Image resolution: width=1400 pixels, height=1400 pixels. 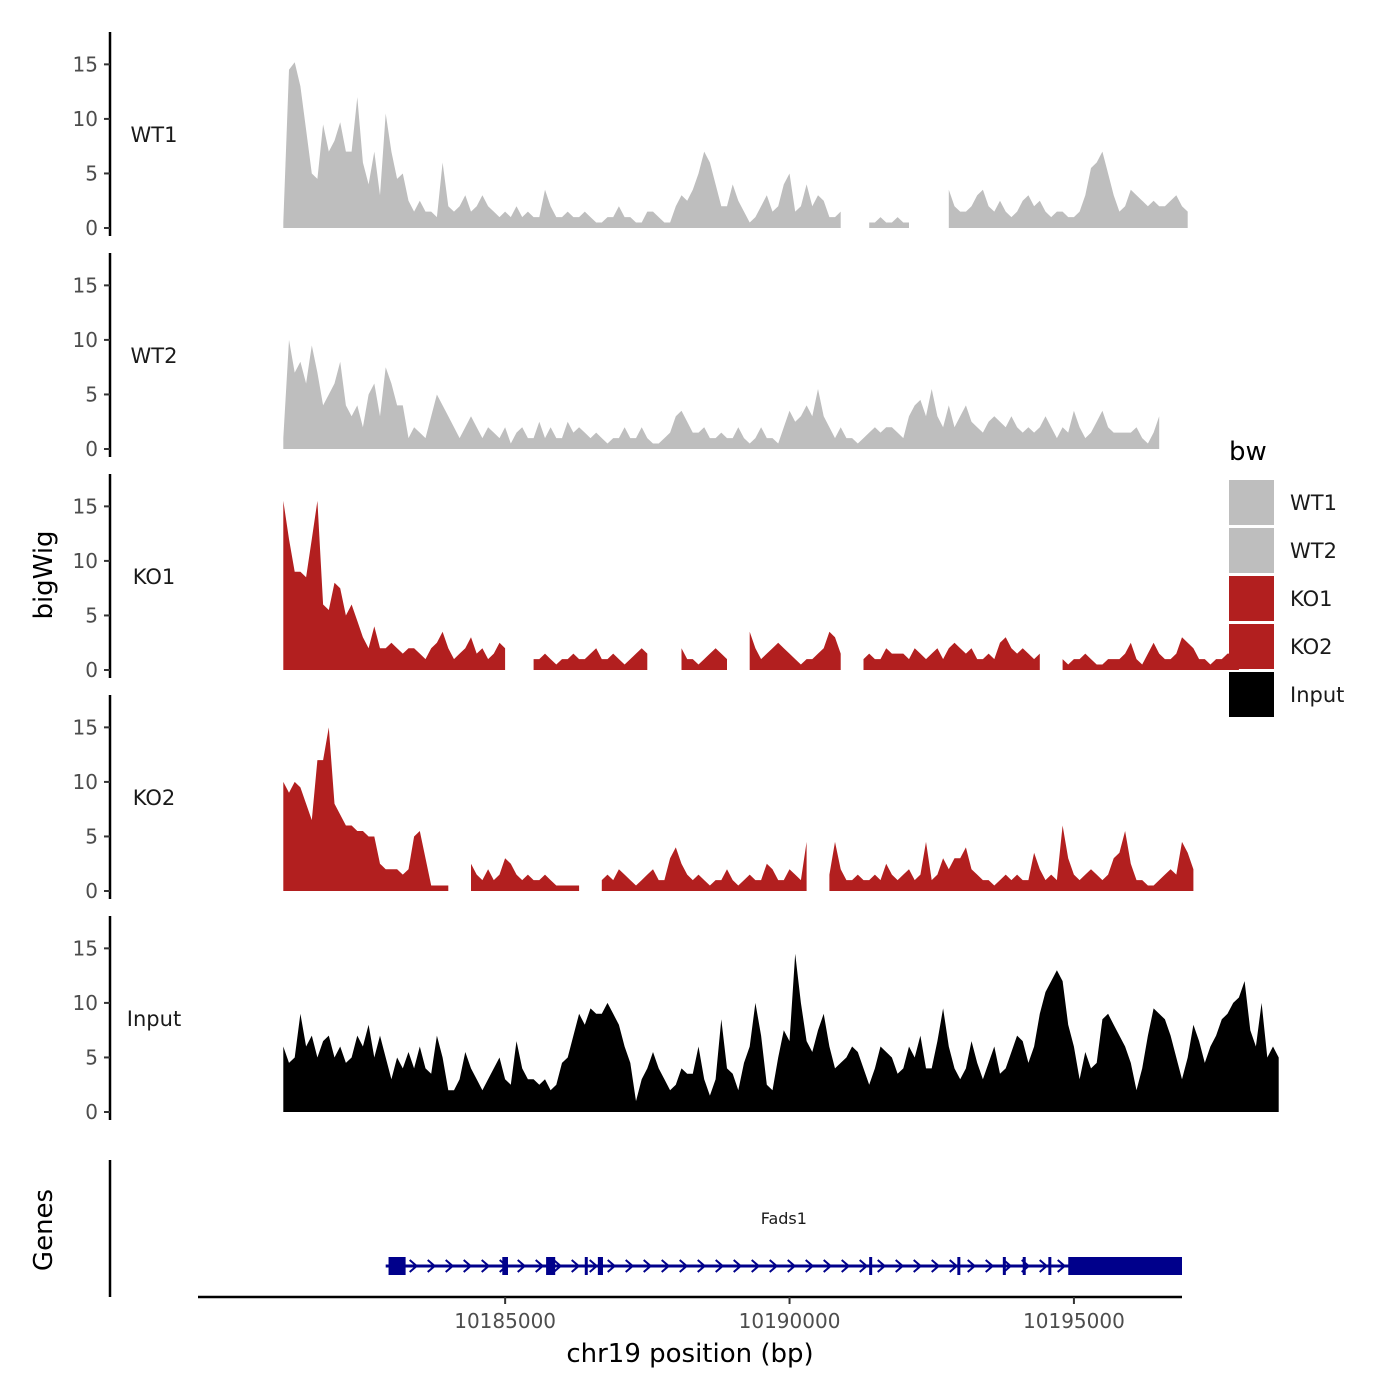 What do you see at coordinates (781, 1032) in the screenshot?
I see `area-input` at bounding box center [781, 1032].